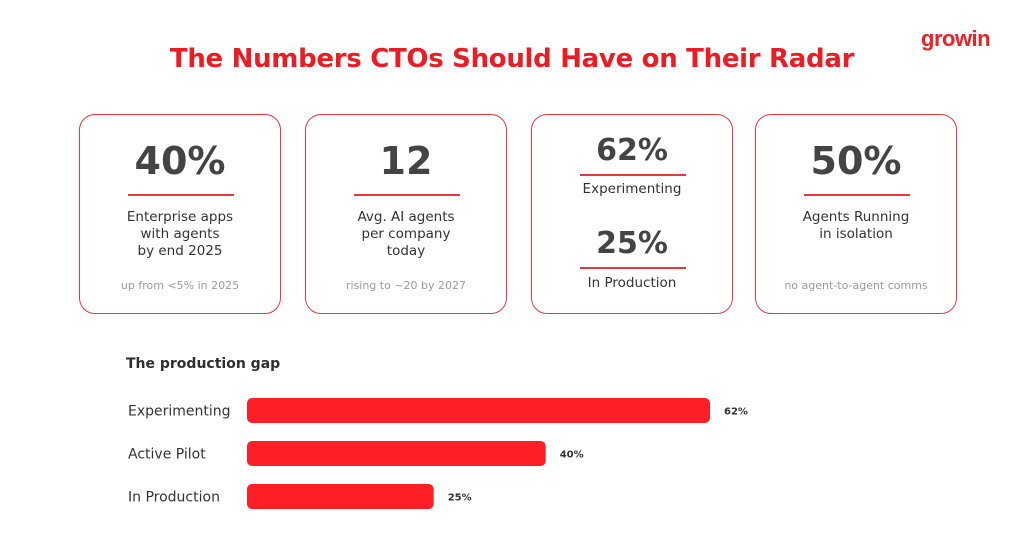  What do you see at coordinates (180, 161) in the screenshot?
I see `stat-value: 40%` at bounding box center [180, 161].